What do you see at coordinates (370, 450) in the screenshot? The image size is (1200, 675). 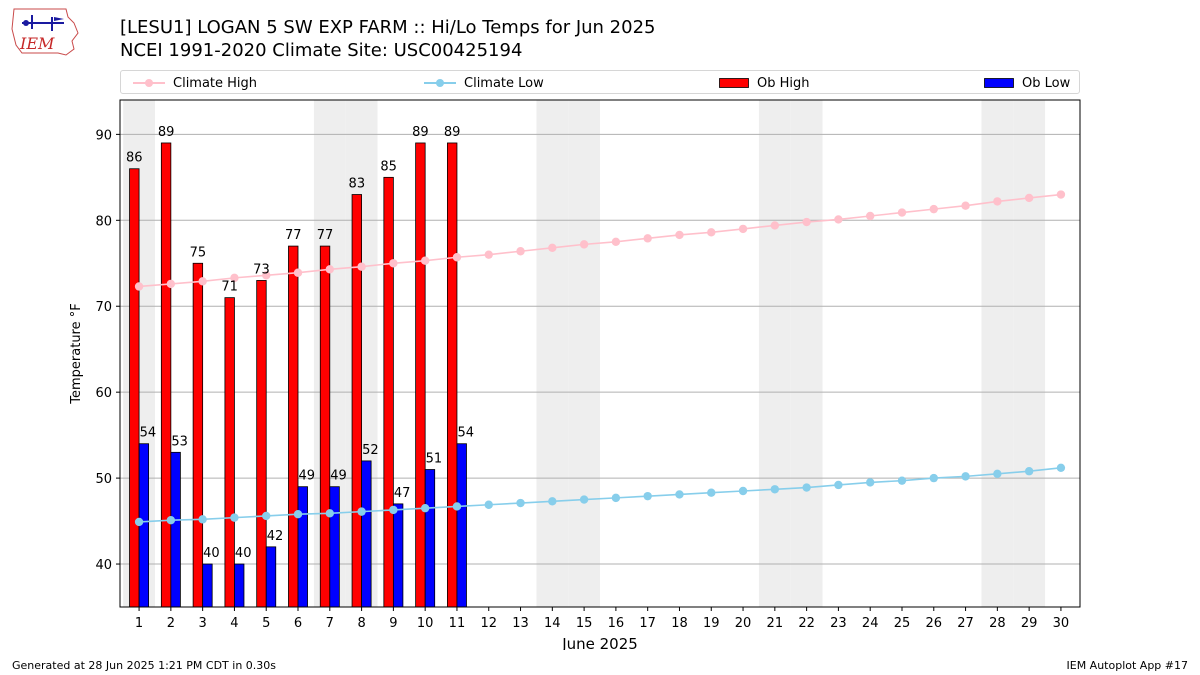 I see `ob-low-label: 52` at bounding box center [370, 450].